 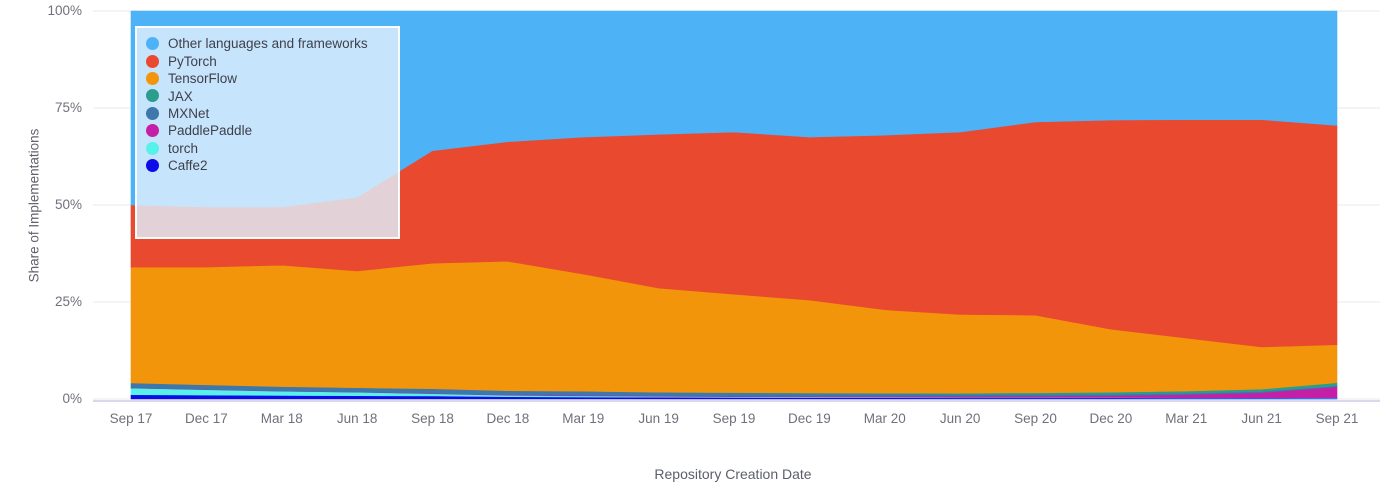 What do you see at coordinates (68, 301) in the screenshot?
I see `y-tick-label: 25%` at bounding box center [68, 301].